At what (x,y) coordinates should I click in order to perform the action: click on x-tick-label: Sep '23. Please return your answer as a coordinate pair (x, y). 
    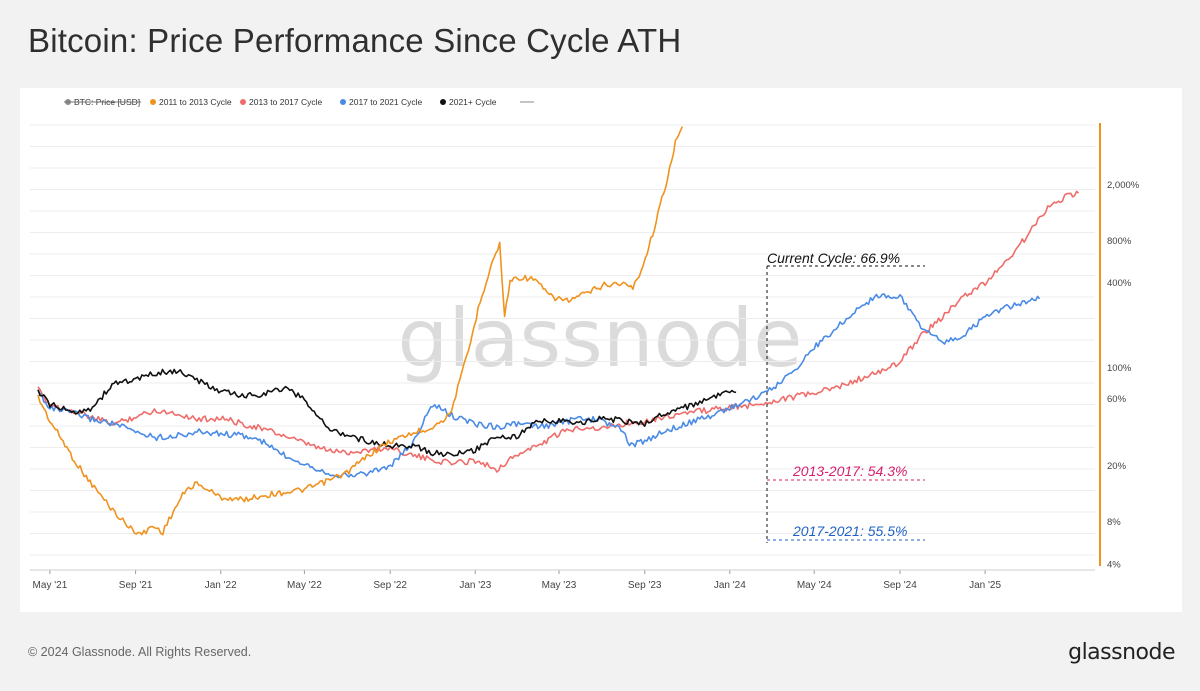
    Looking at the image, I should click on (645, 585).